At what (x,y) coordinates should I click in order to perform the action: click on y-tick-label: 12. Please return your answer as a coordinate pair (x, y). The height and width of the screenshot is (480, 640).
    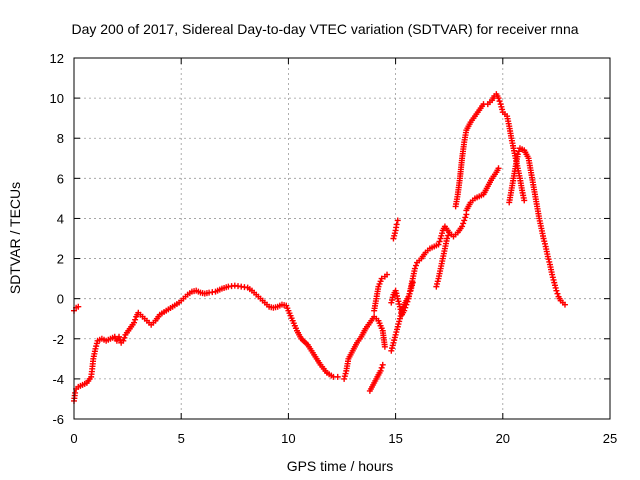
    Looking at the image, I should click on (57, 58).